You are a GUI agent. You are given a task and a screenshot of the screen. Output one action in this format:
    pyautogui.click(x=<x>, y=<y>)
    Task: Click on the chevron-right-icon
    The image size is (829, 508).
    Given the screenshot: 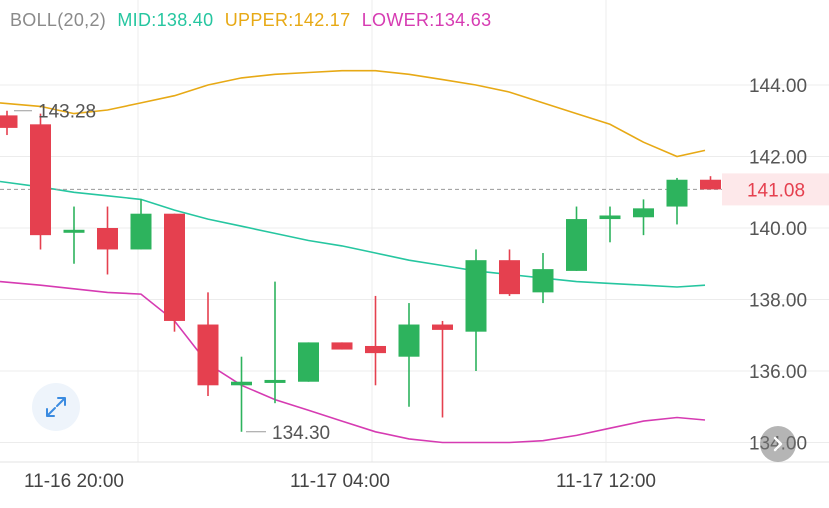 What is the action you would take?
    pyautogui.click(x=778, y=444)
    